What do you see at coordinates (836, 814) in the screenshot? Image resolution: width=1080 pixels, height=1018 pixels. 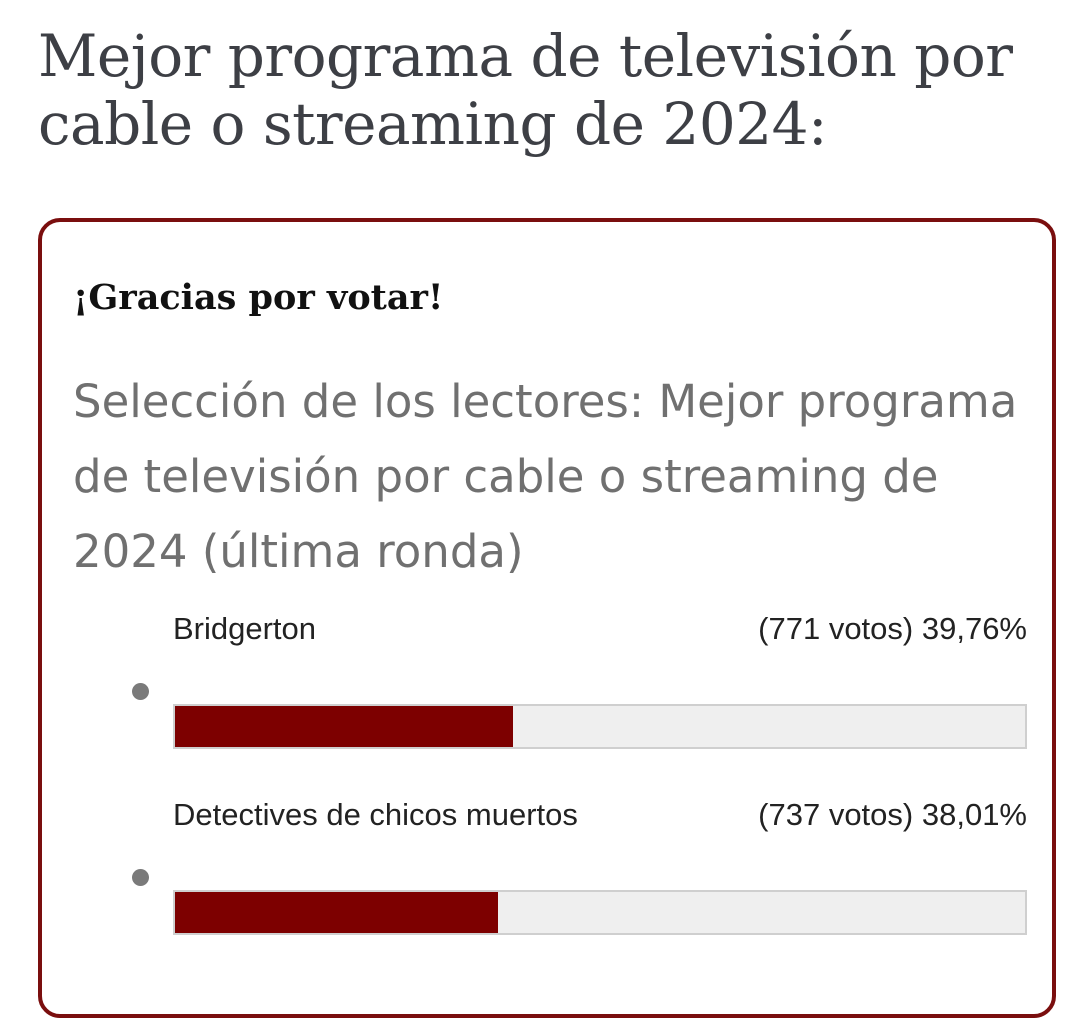 I see `option-votes: (737 votos)` at bounding box center [836, 814].